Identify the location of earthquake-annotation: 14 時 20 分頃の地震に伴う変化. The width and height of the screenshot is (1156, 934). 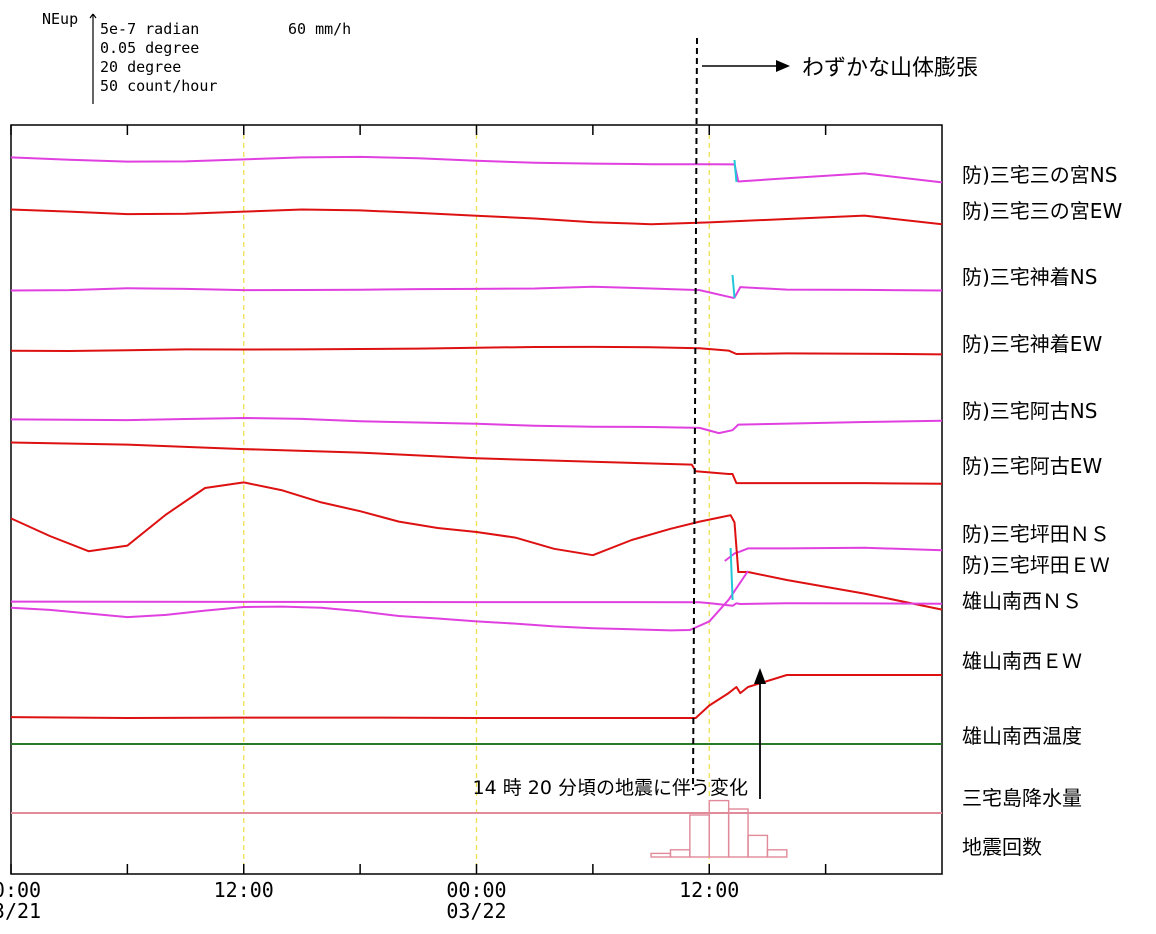
(619, 733).